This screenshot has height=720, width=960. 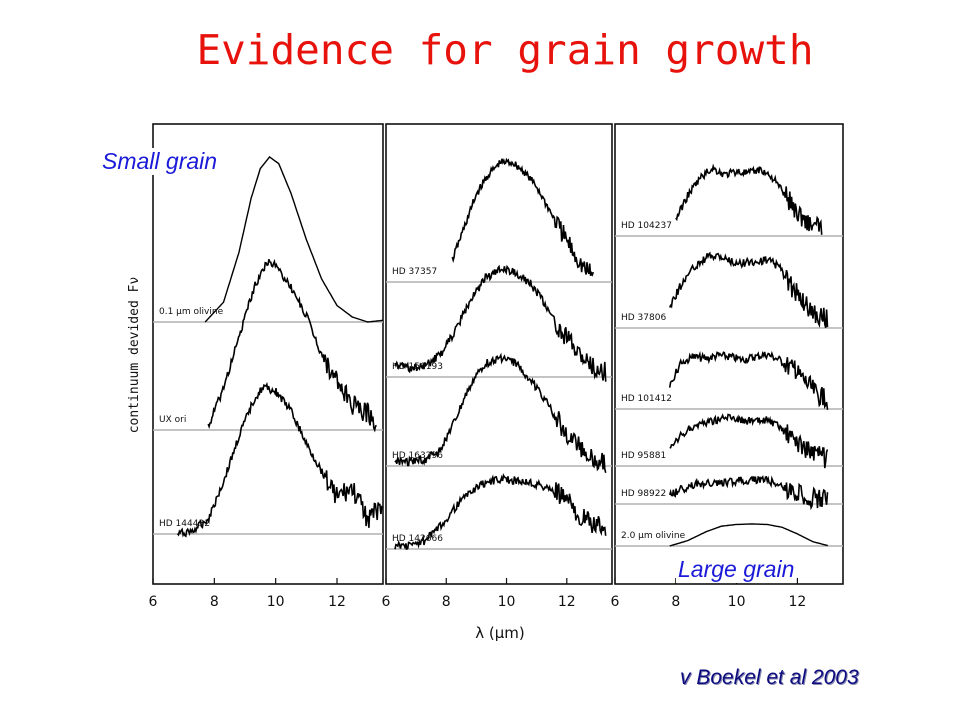 I want to click on large-grain-annotation: Large grain, so click(x=736, y=569).